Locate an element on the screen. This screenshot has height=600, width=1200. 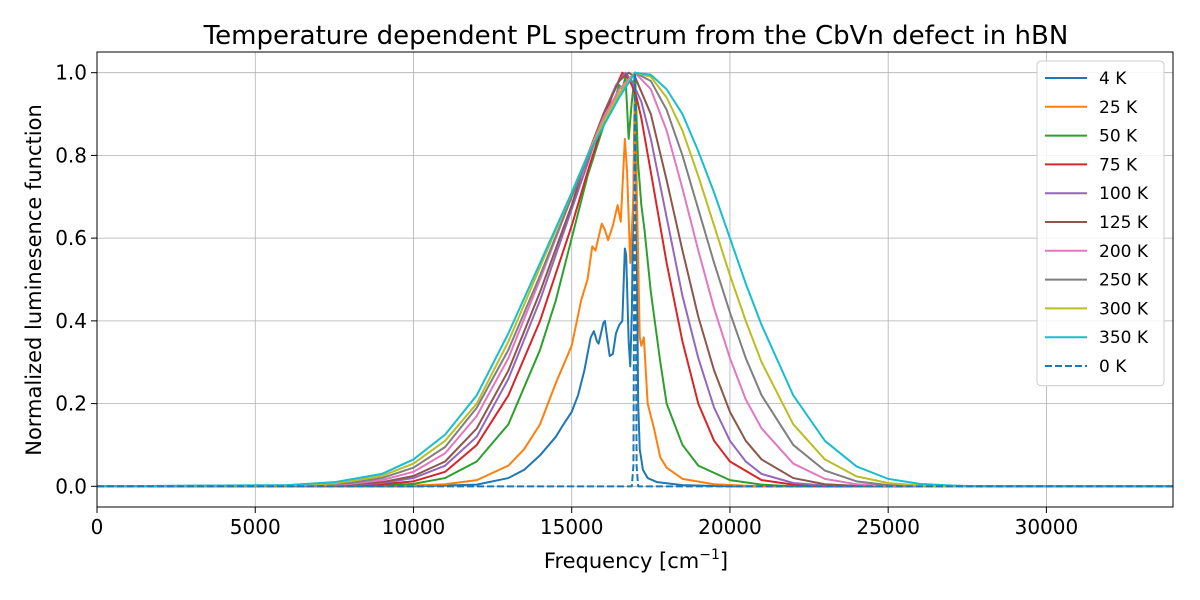
legend-label: 300 K is located at coordinates (1124, 309).